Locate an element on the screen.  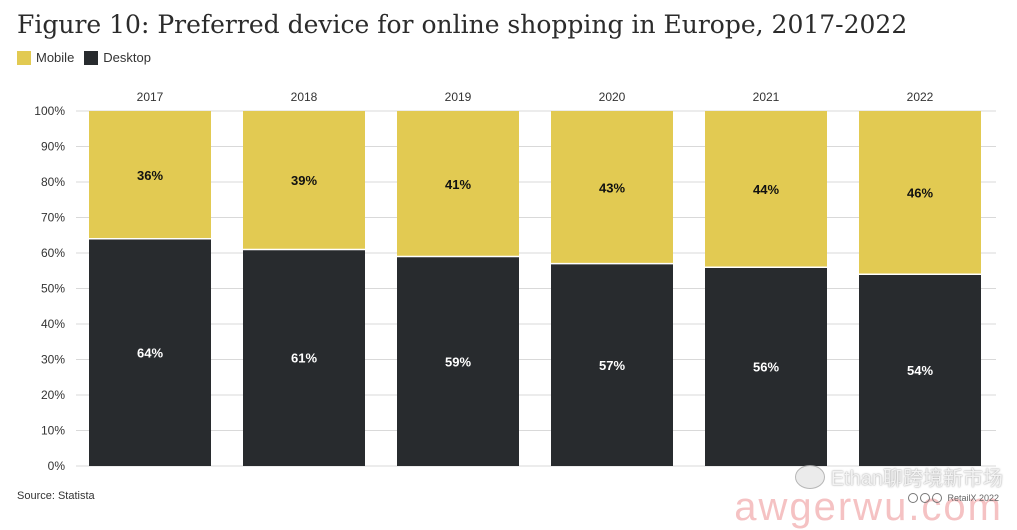
data-label-desktop: 59% is located at coordinates (458, 361).